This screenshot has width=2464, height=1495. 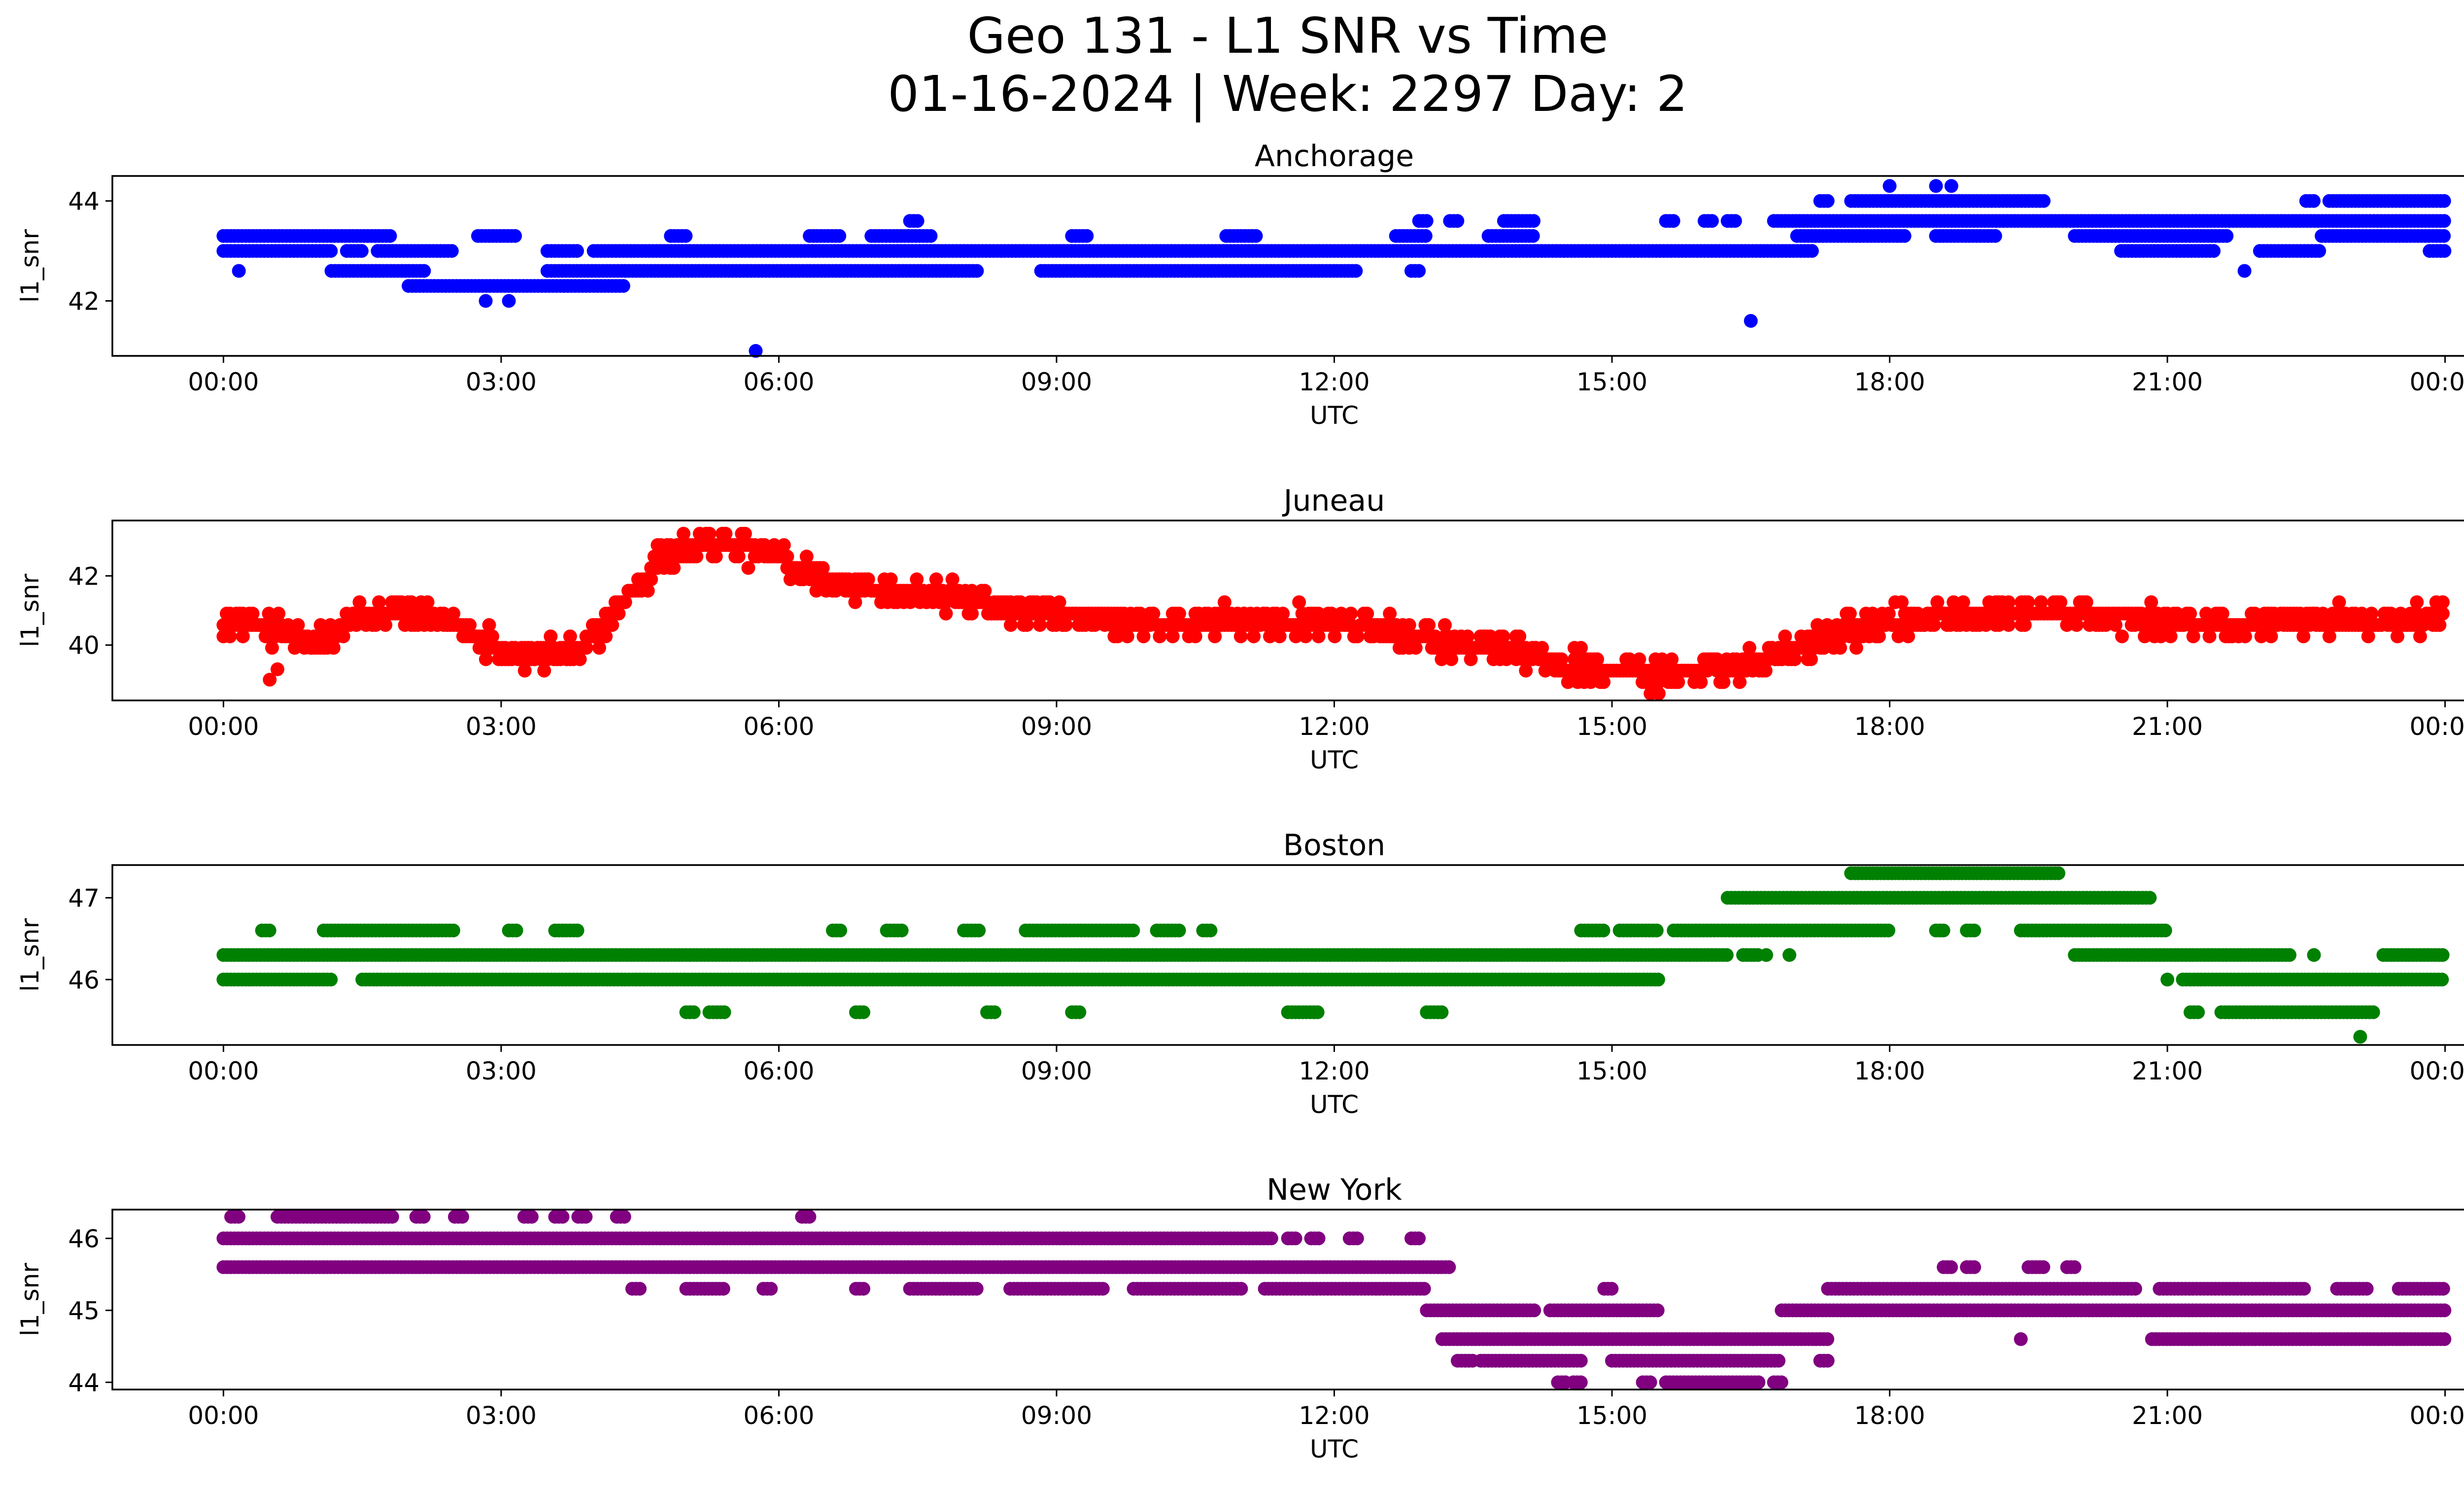 I want to click on y-tick-label: 42, so click(x=84, y=576).